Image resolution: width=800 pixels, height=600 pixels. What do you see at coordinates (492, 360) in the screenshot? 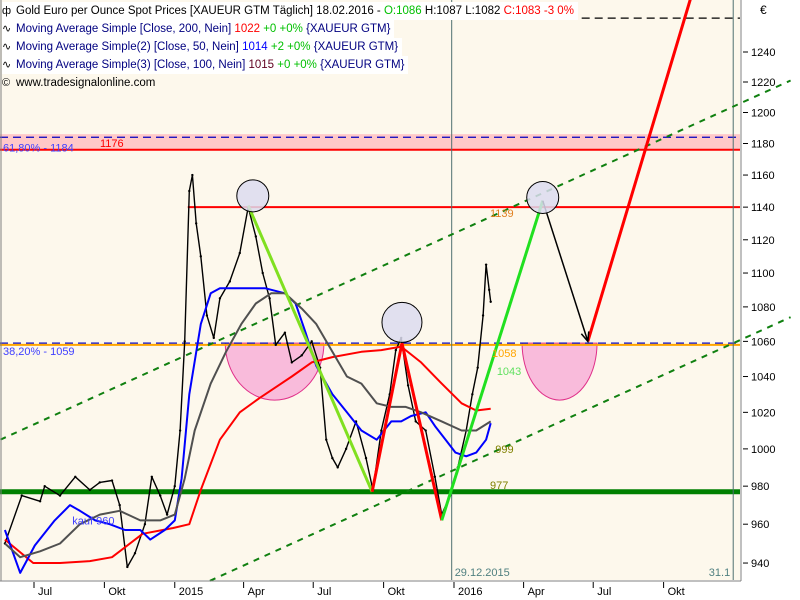
I see `projection-up` at bounding box center [492, 360].